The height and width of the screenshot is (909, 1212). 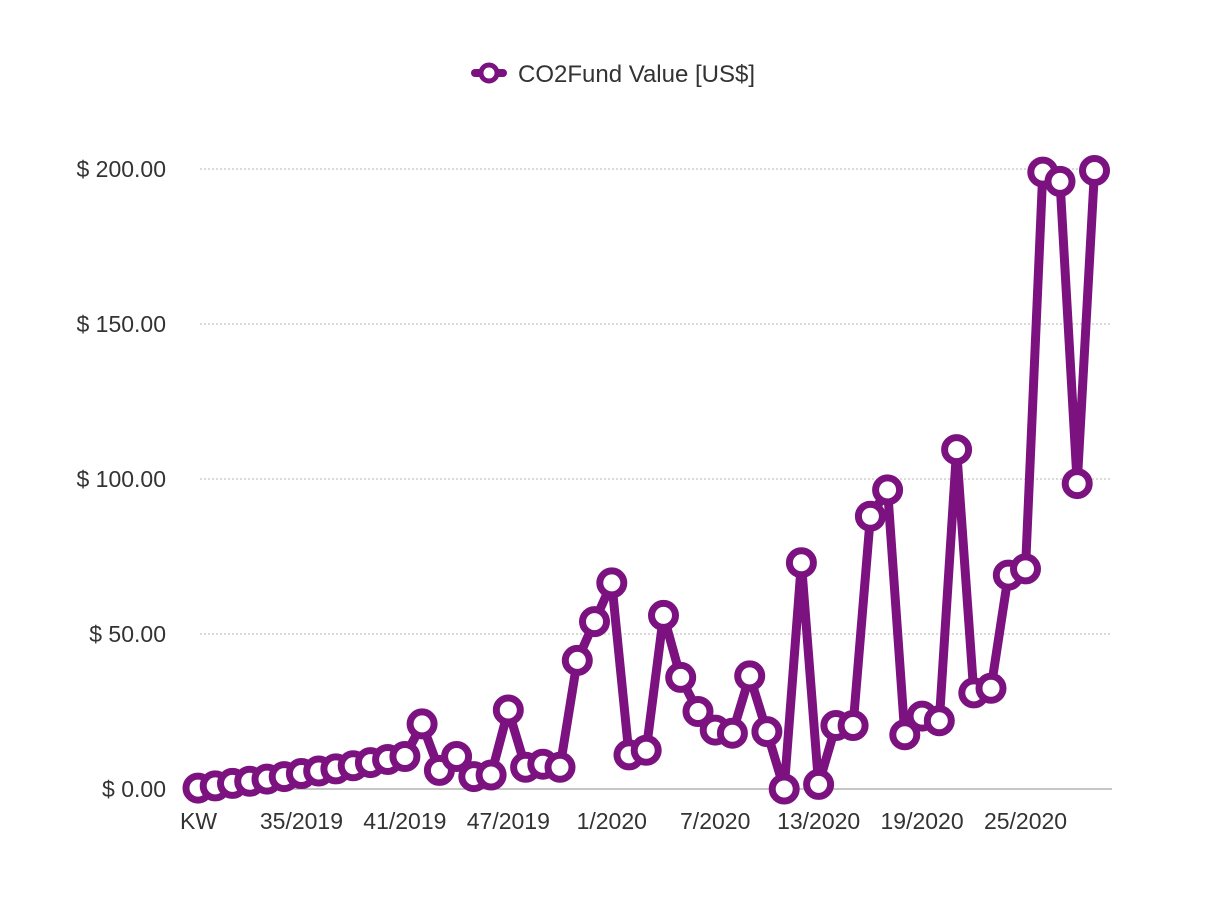 I want to click on x-tick-label: 13/2020, so click(x=818, y=821).